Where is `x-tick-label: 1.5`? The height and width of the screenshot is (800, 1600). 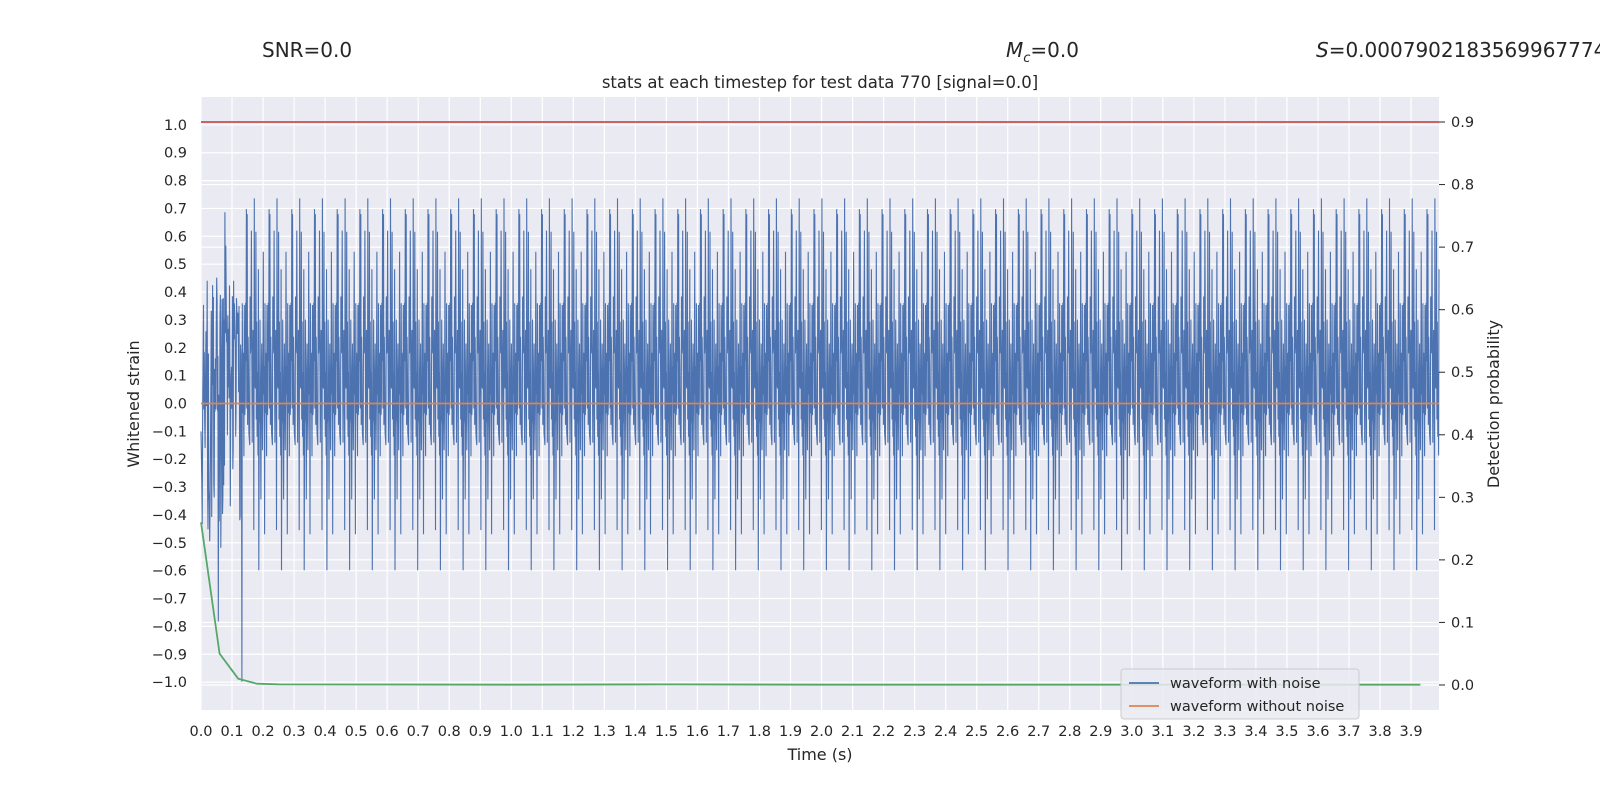 x-tick-label: 1.5 is located at coordinates (666, 732).